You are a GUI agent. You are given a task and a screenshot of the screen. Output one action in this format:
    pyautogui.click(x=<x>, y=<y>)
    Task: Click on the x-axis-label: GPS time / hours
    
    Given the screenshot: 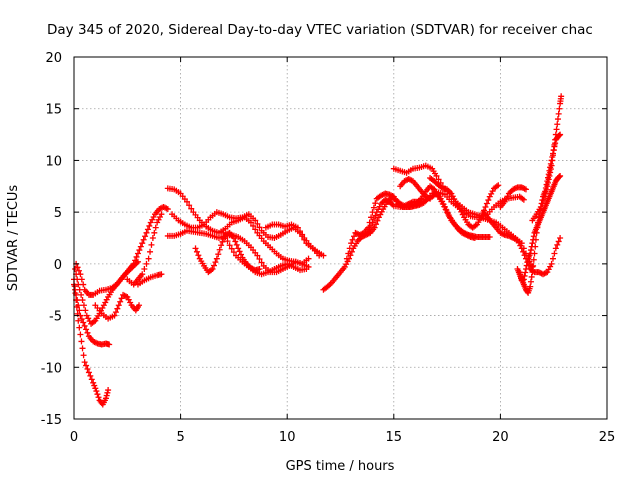 What is the action you would take?
    pyautogui.click(x=340, y=466)
    